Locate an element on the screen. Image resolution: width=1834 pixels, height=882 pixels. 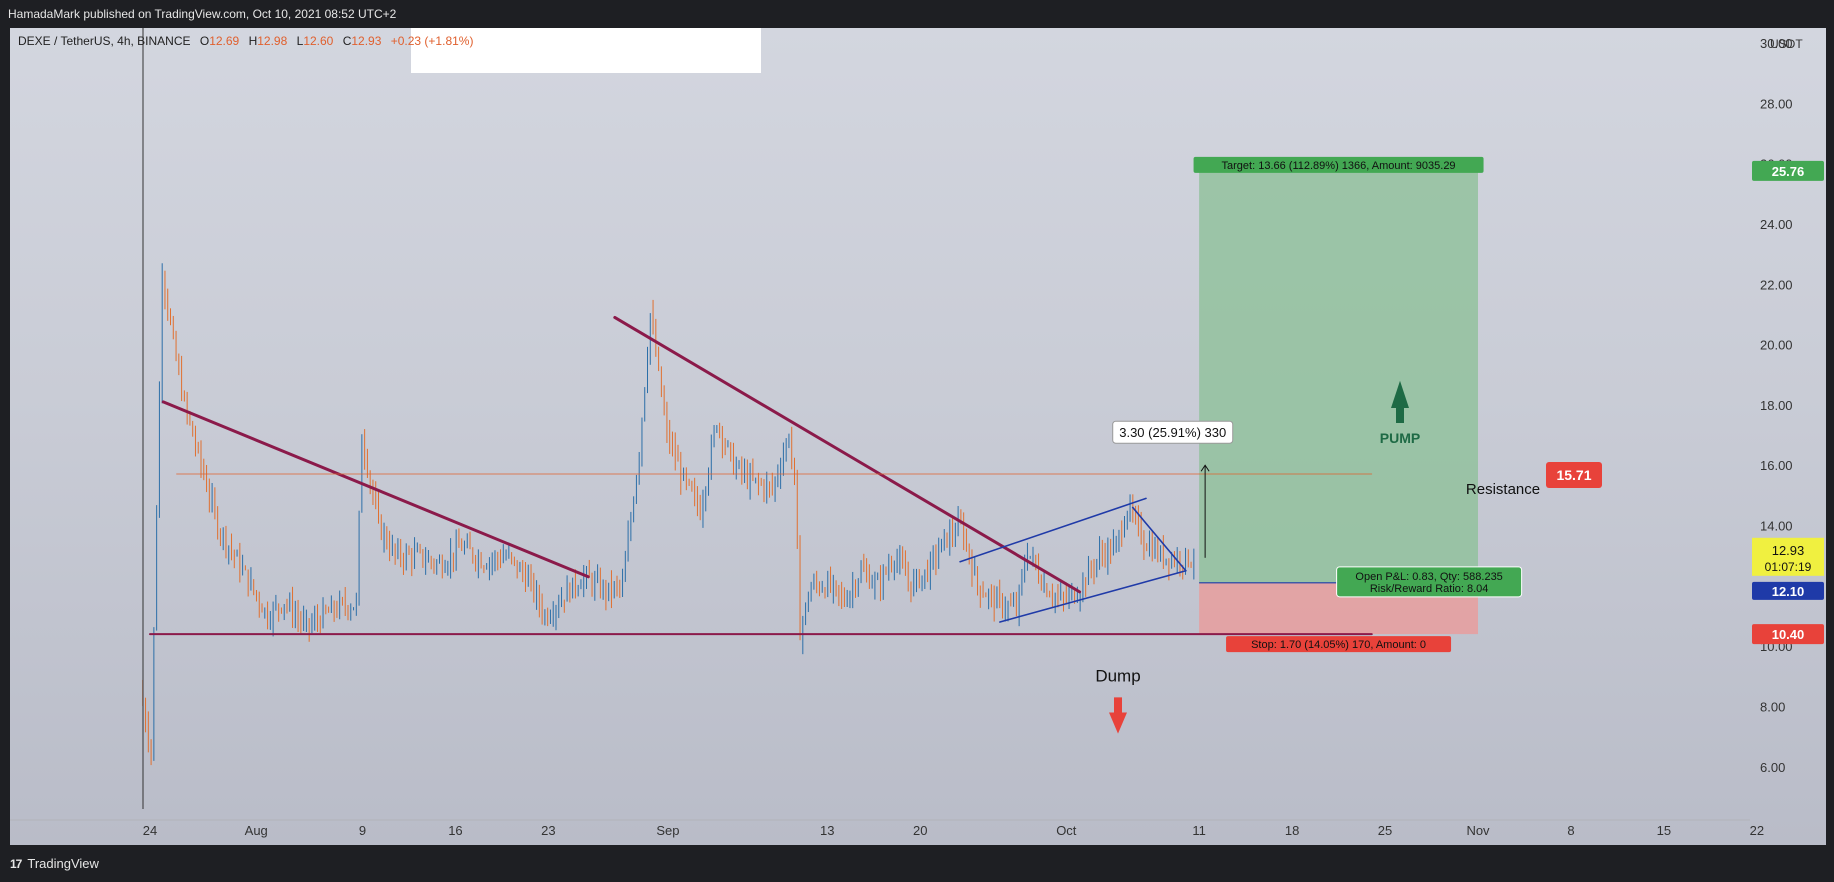
y-tick-label: 20.00 is located at coordinates (1776, 345).